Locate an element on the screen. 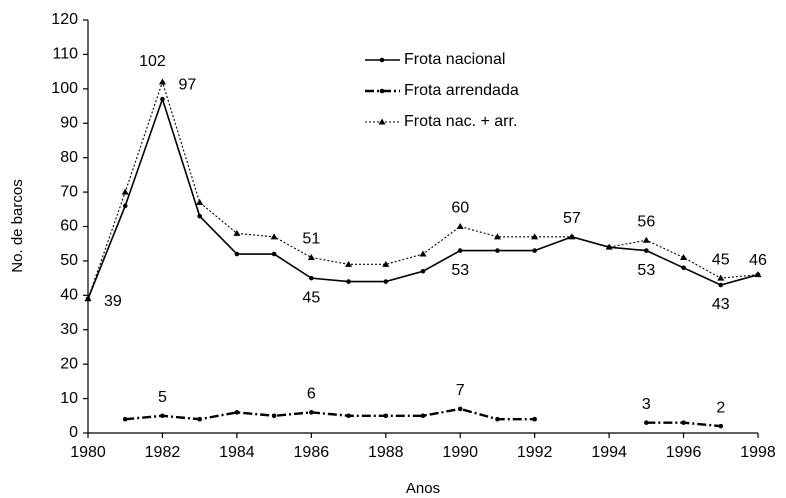 The height and width of the screenshot is (498, 786). x-axis-label: Anos is located at coordinates (423, 488).